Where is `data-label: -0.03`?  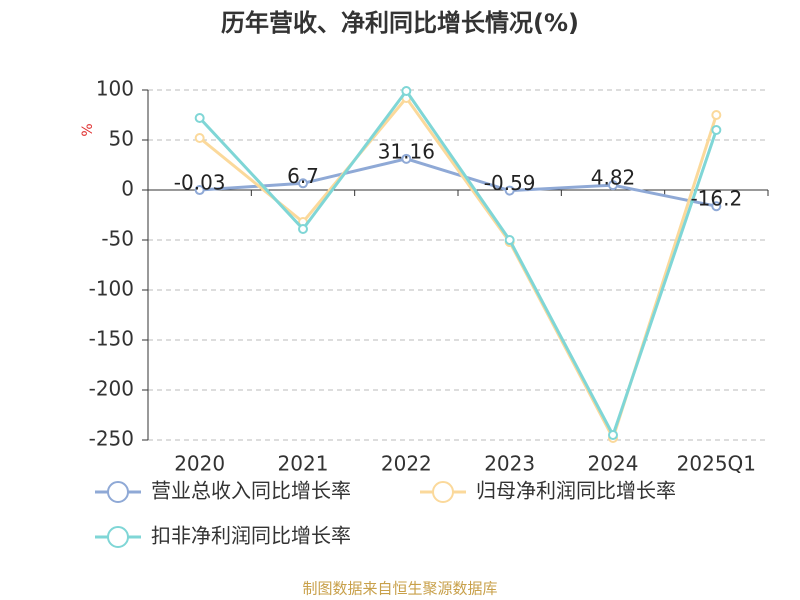
data-label: -0.03 is located at coordinates (200, 183).